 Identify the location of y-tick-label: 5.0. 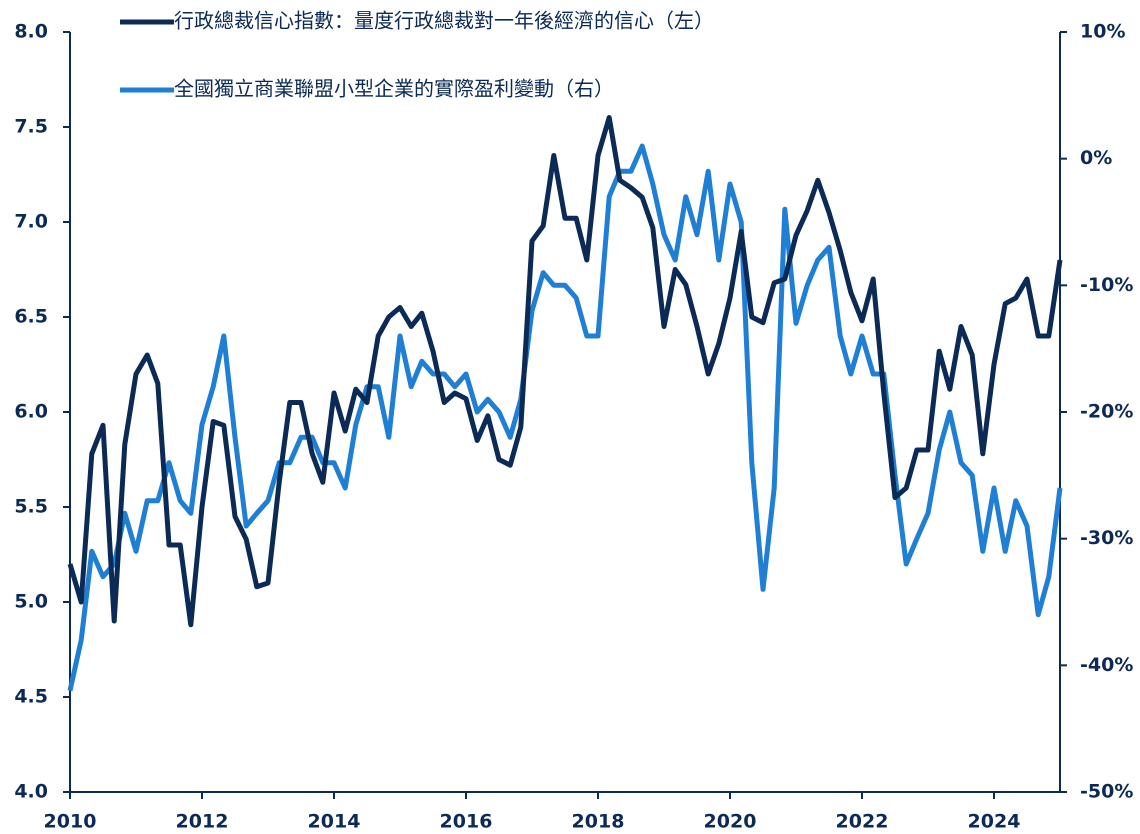
(31, 602).